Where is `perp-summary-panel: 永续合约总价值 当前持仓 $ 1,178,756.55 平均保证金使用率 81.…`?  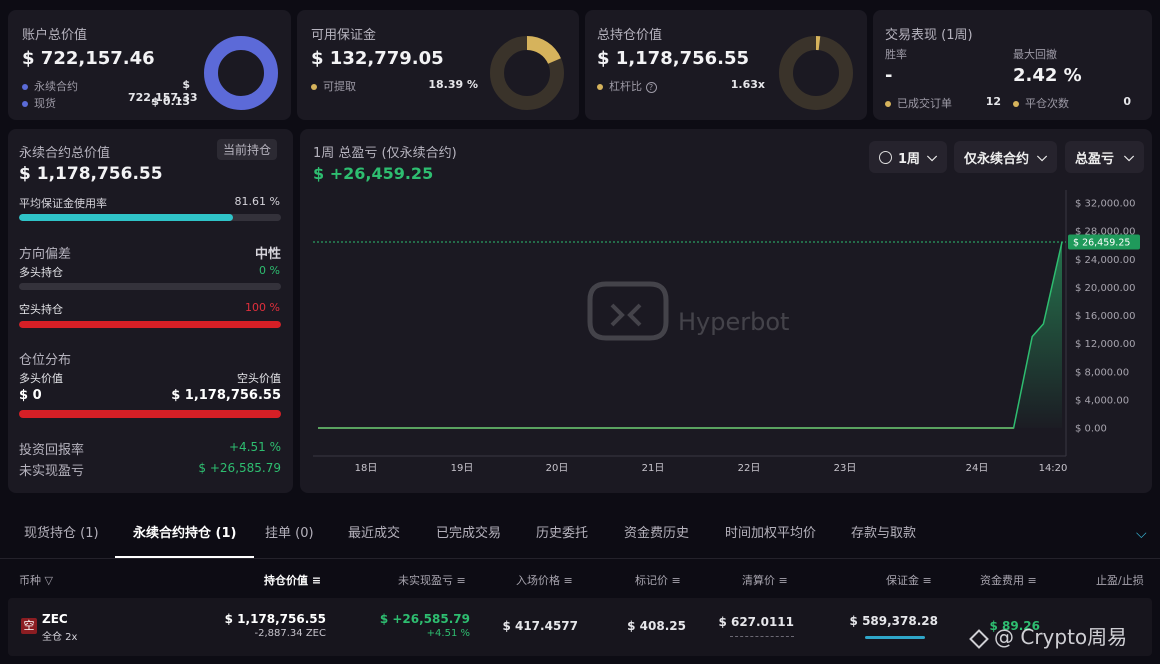 perp-summary-panel: 永续合约总价值 当前持仓 $ 1,178,756.55 平均保证金使用率 81.… is located at coordinates (150, 311).